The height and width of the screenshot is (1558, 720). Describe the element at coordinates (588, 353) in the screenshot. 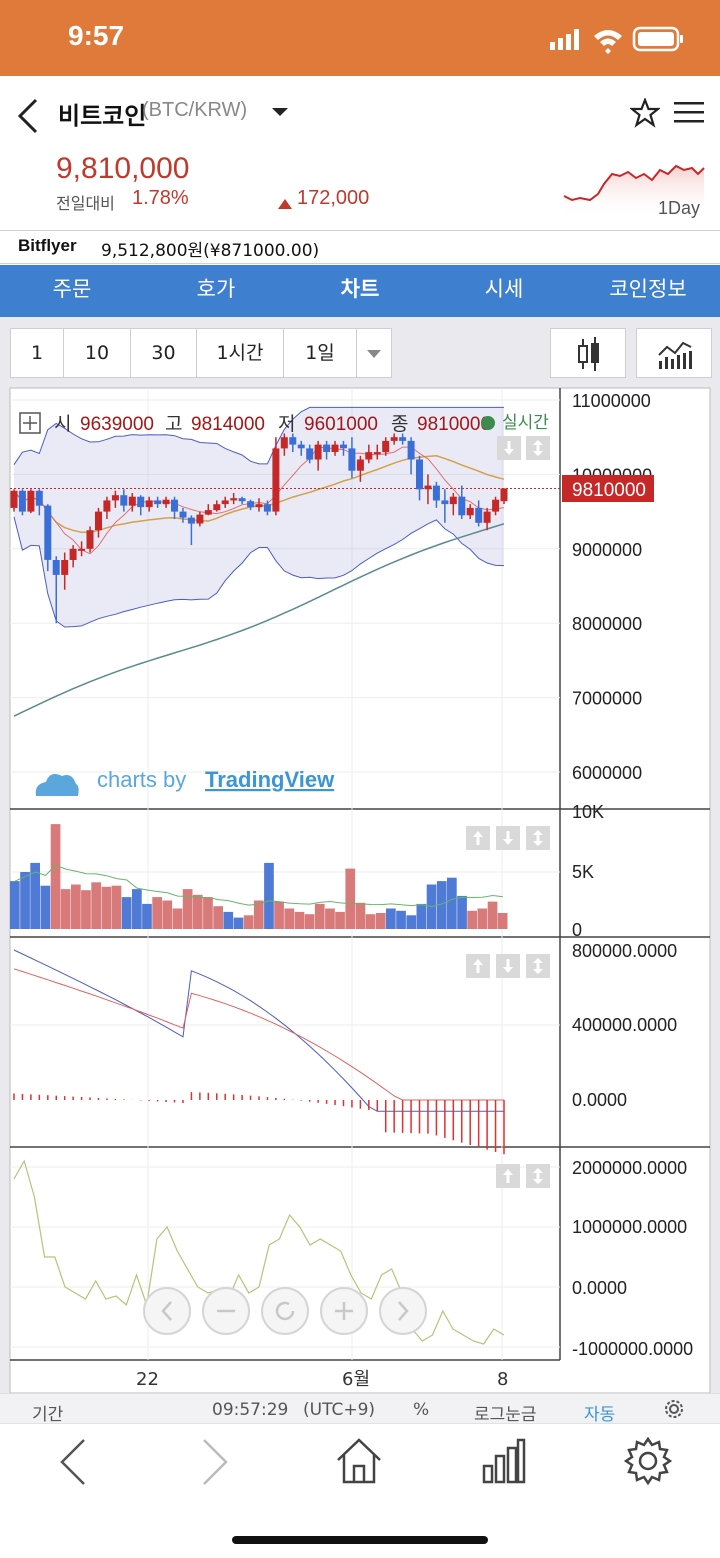

I see `candle-style-button` at that location.